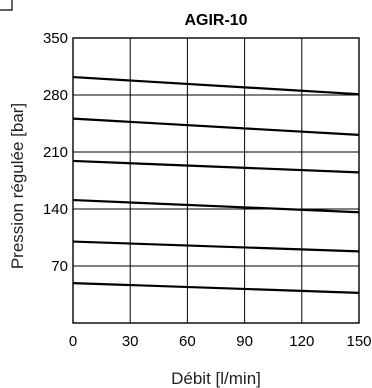 This screenshot has height=388, width=372. I want to click on y-tick-labels: 70 140 210 280 350, so click(55, 152).